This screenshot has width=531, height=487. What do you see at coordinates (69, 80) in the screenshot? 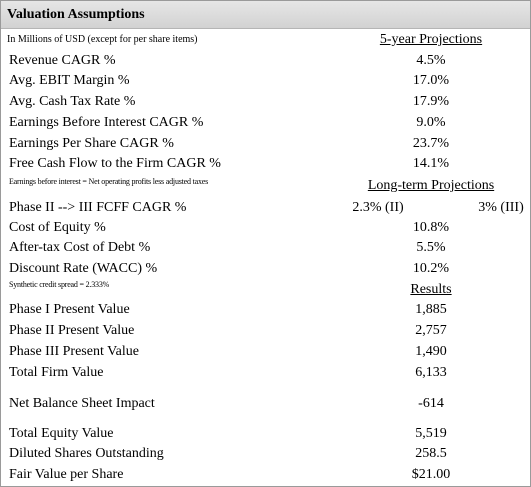
I see `row-label: Avg. EBIT Margin %` at bounding box center [69, 80].